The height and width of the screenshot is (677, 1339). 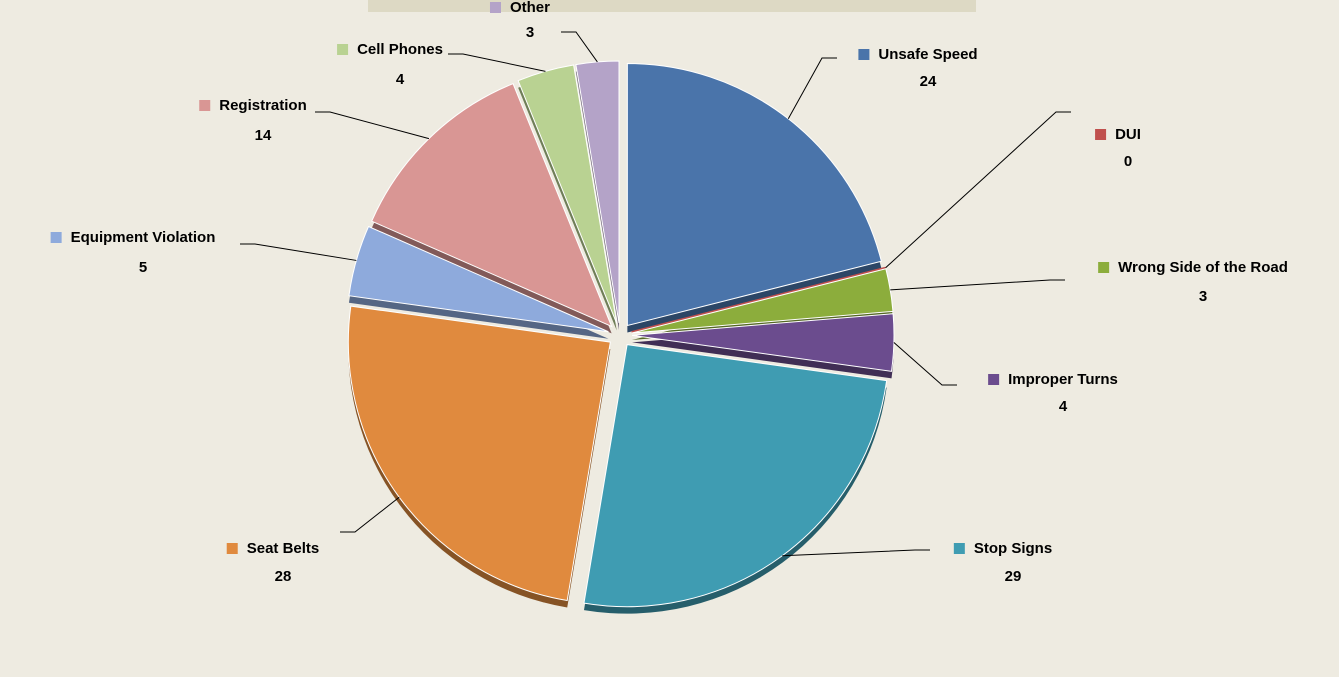 I want to click on slice-label: Equipment Violation, so click(x=143, y=237).